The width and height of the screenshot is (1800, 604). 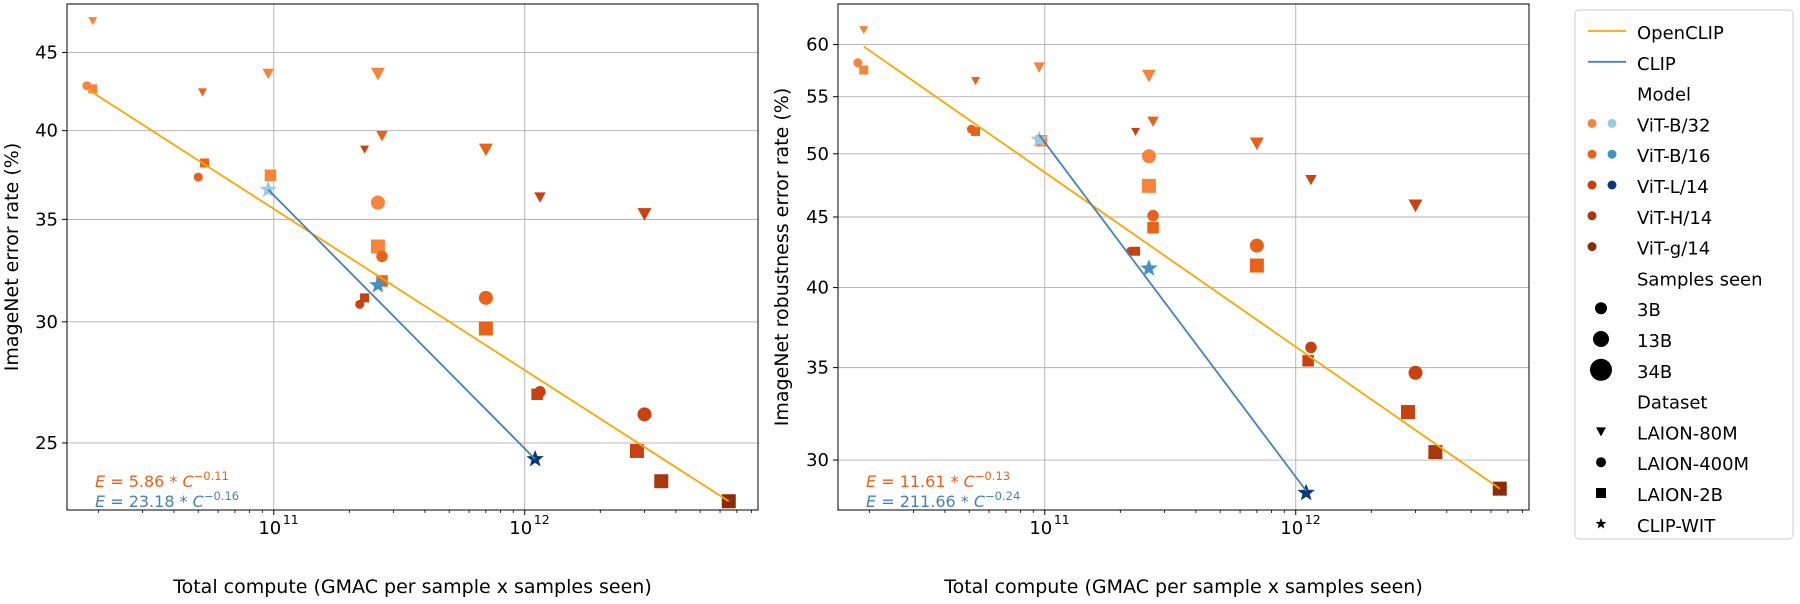 I want to click on legend-label: CLIP-WIT, so click(x=1676, y=526).